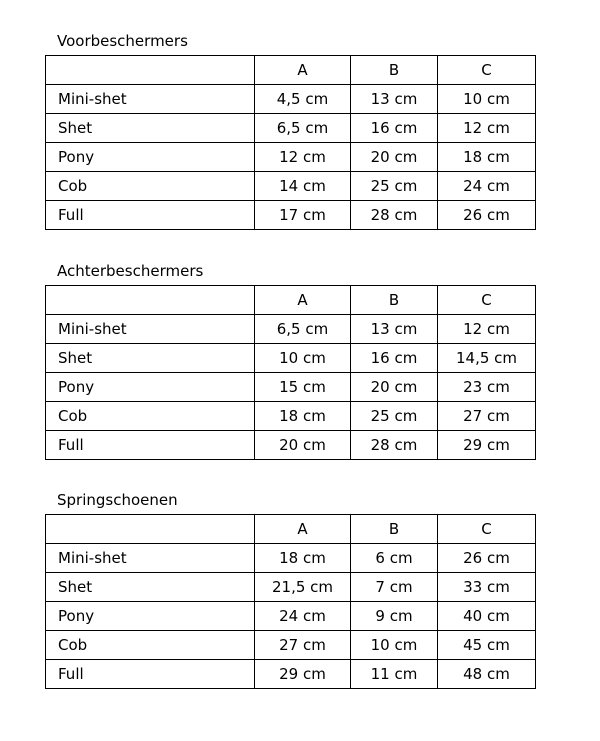  I want to click on table-cell: 15 cm, so click(302, 387).